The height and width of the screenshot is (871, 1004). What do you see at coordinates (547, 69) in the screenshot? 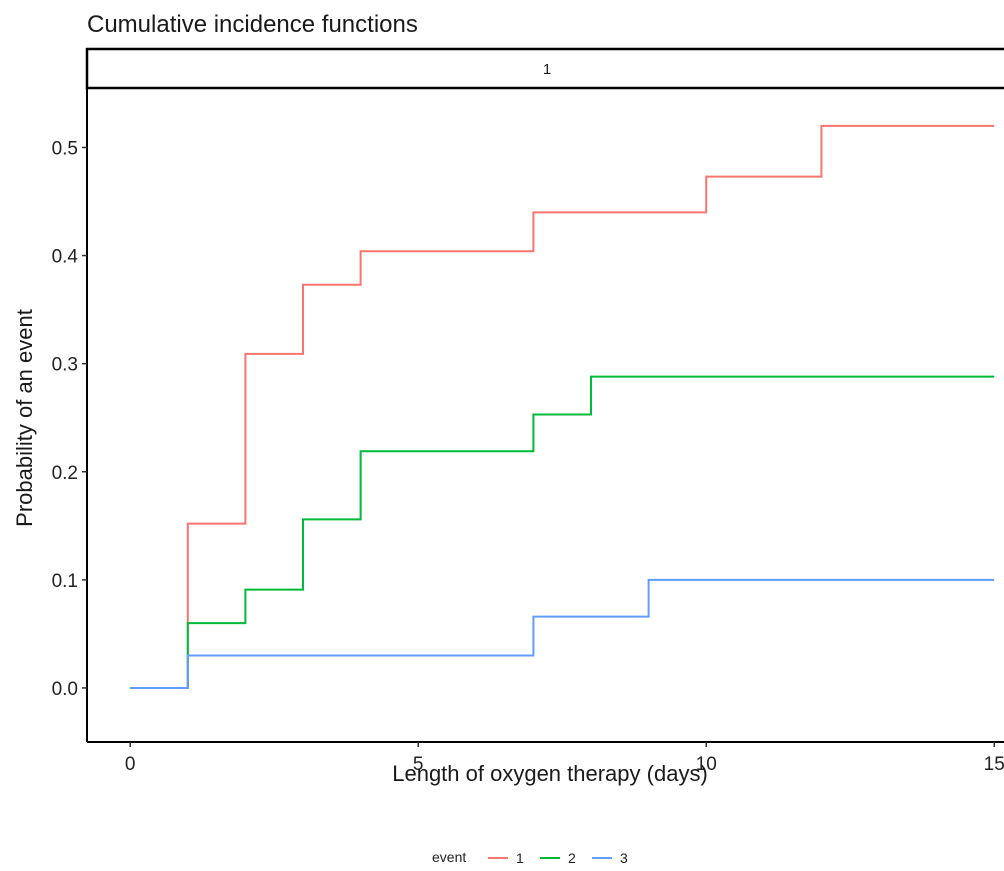
I see `facet-strip-label: 1` at bounding box center [547, 69].